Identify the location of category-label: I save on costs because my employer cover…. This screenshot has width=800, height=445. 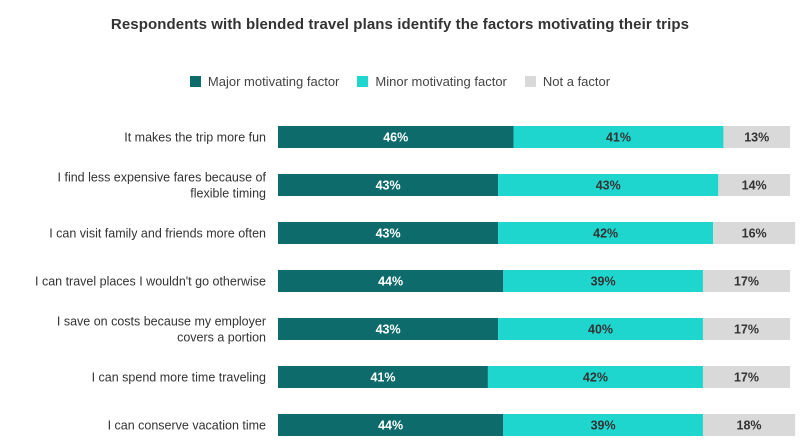
(161, 330).